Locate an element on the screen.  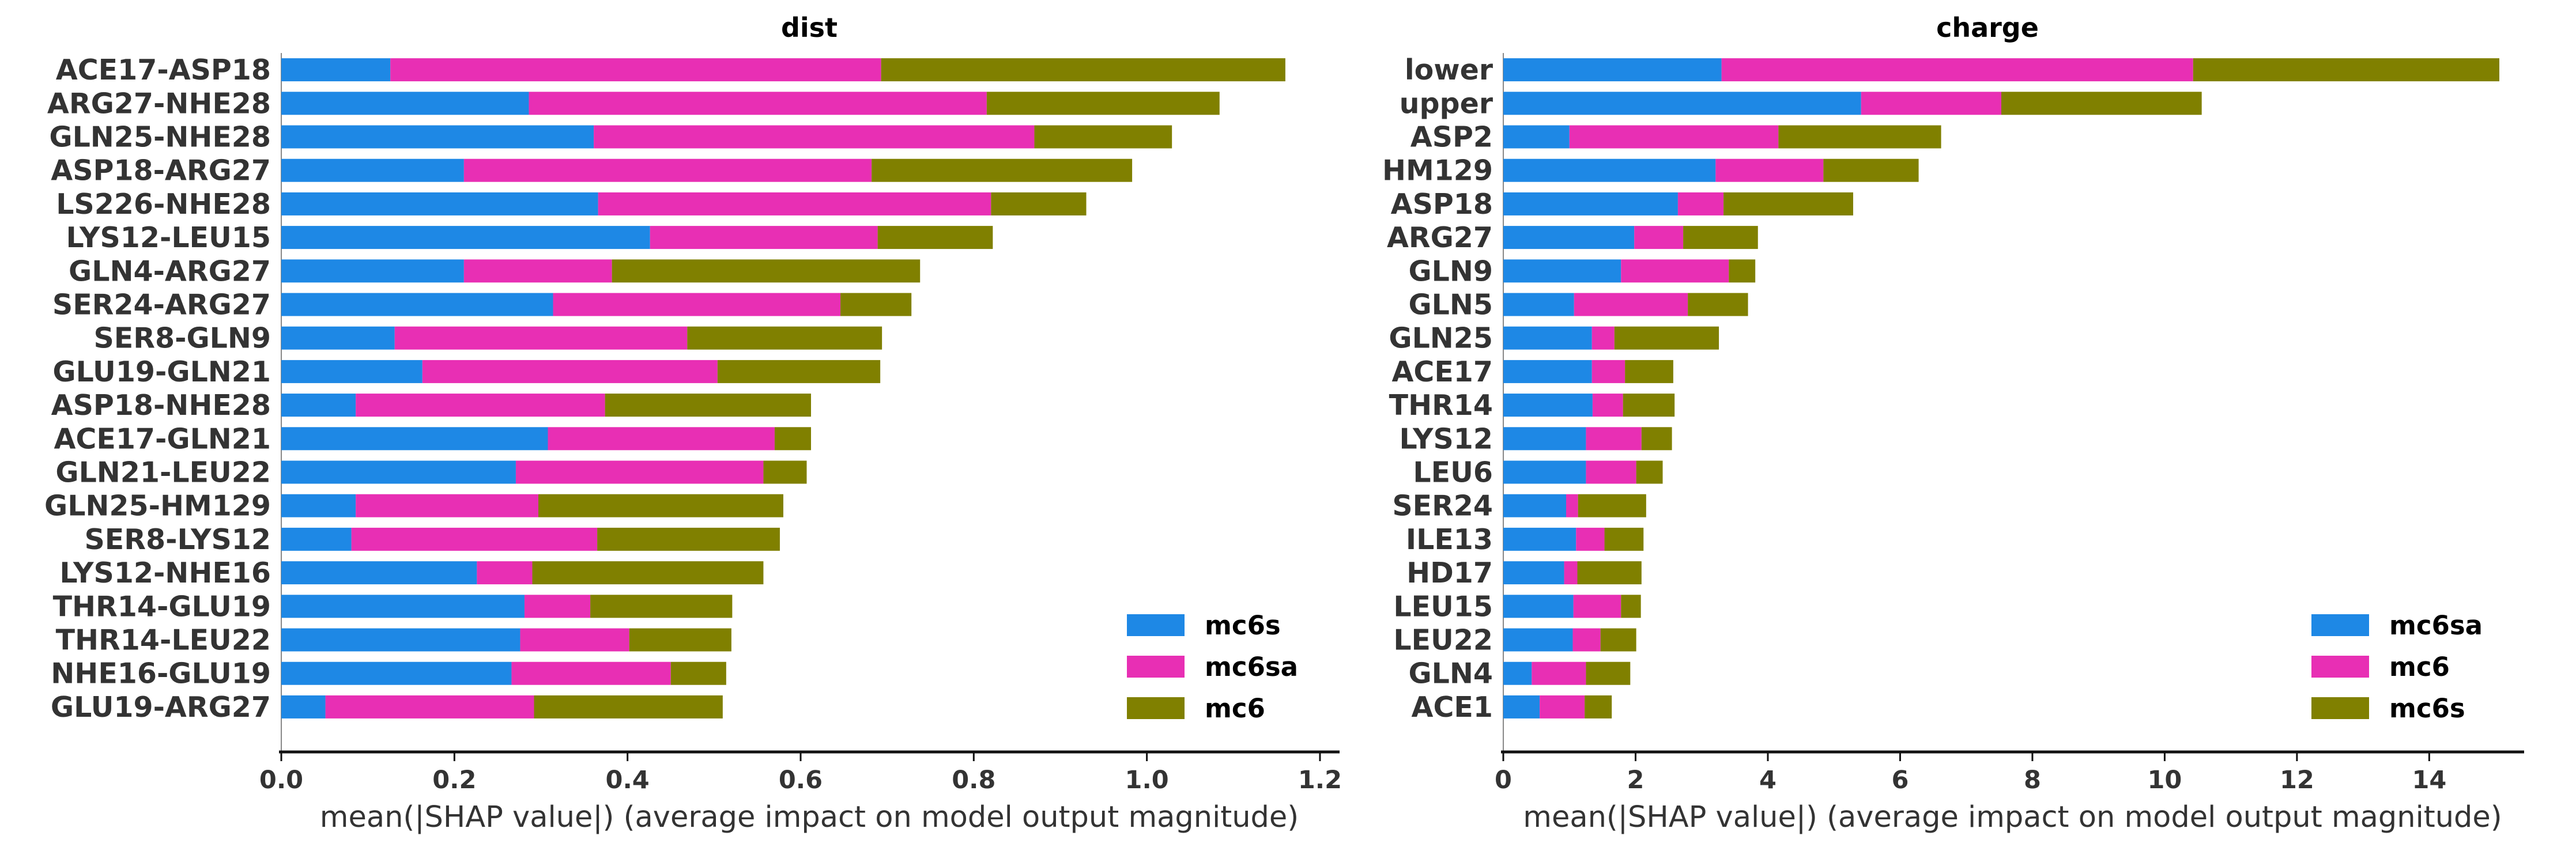
bar-mc6sa-ACE17-ASP18 is located at coordinates (635, 70).